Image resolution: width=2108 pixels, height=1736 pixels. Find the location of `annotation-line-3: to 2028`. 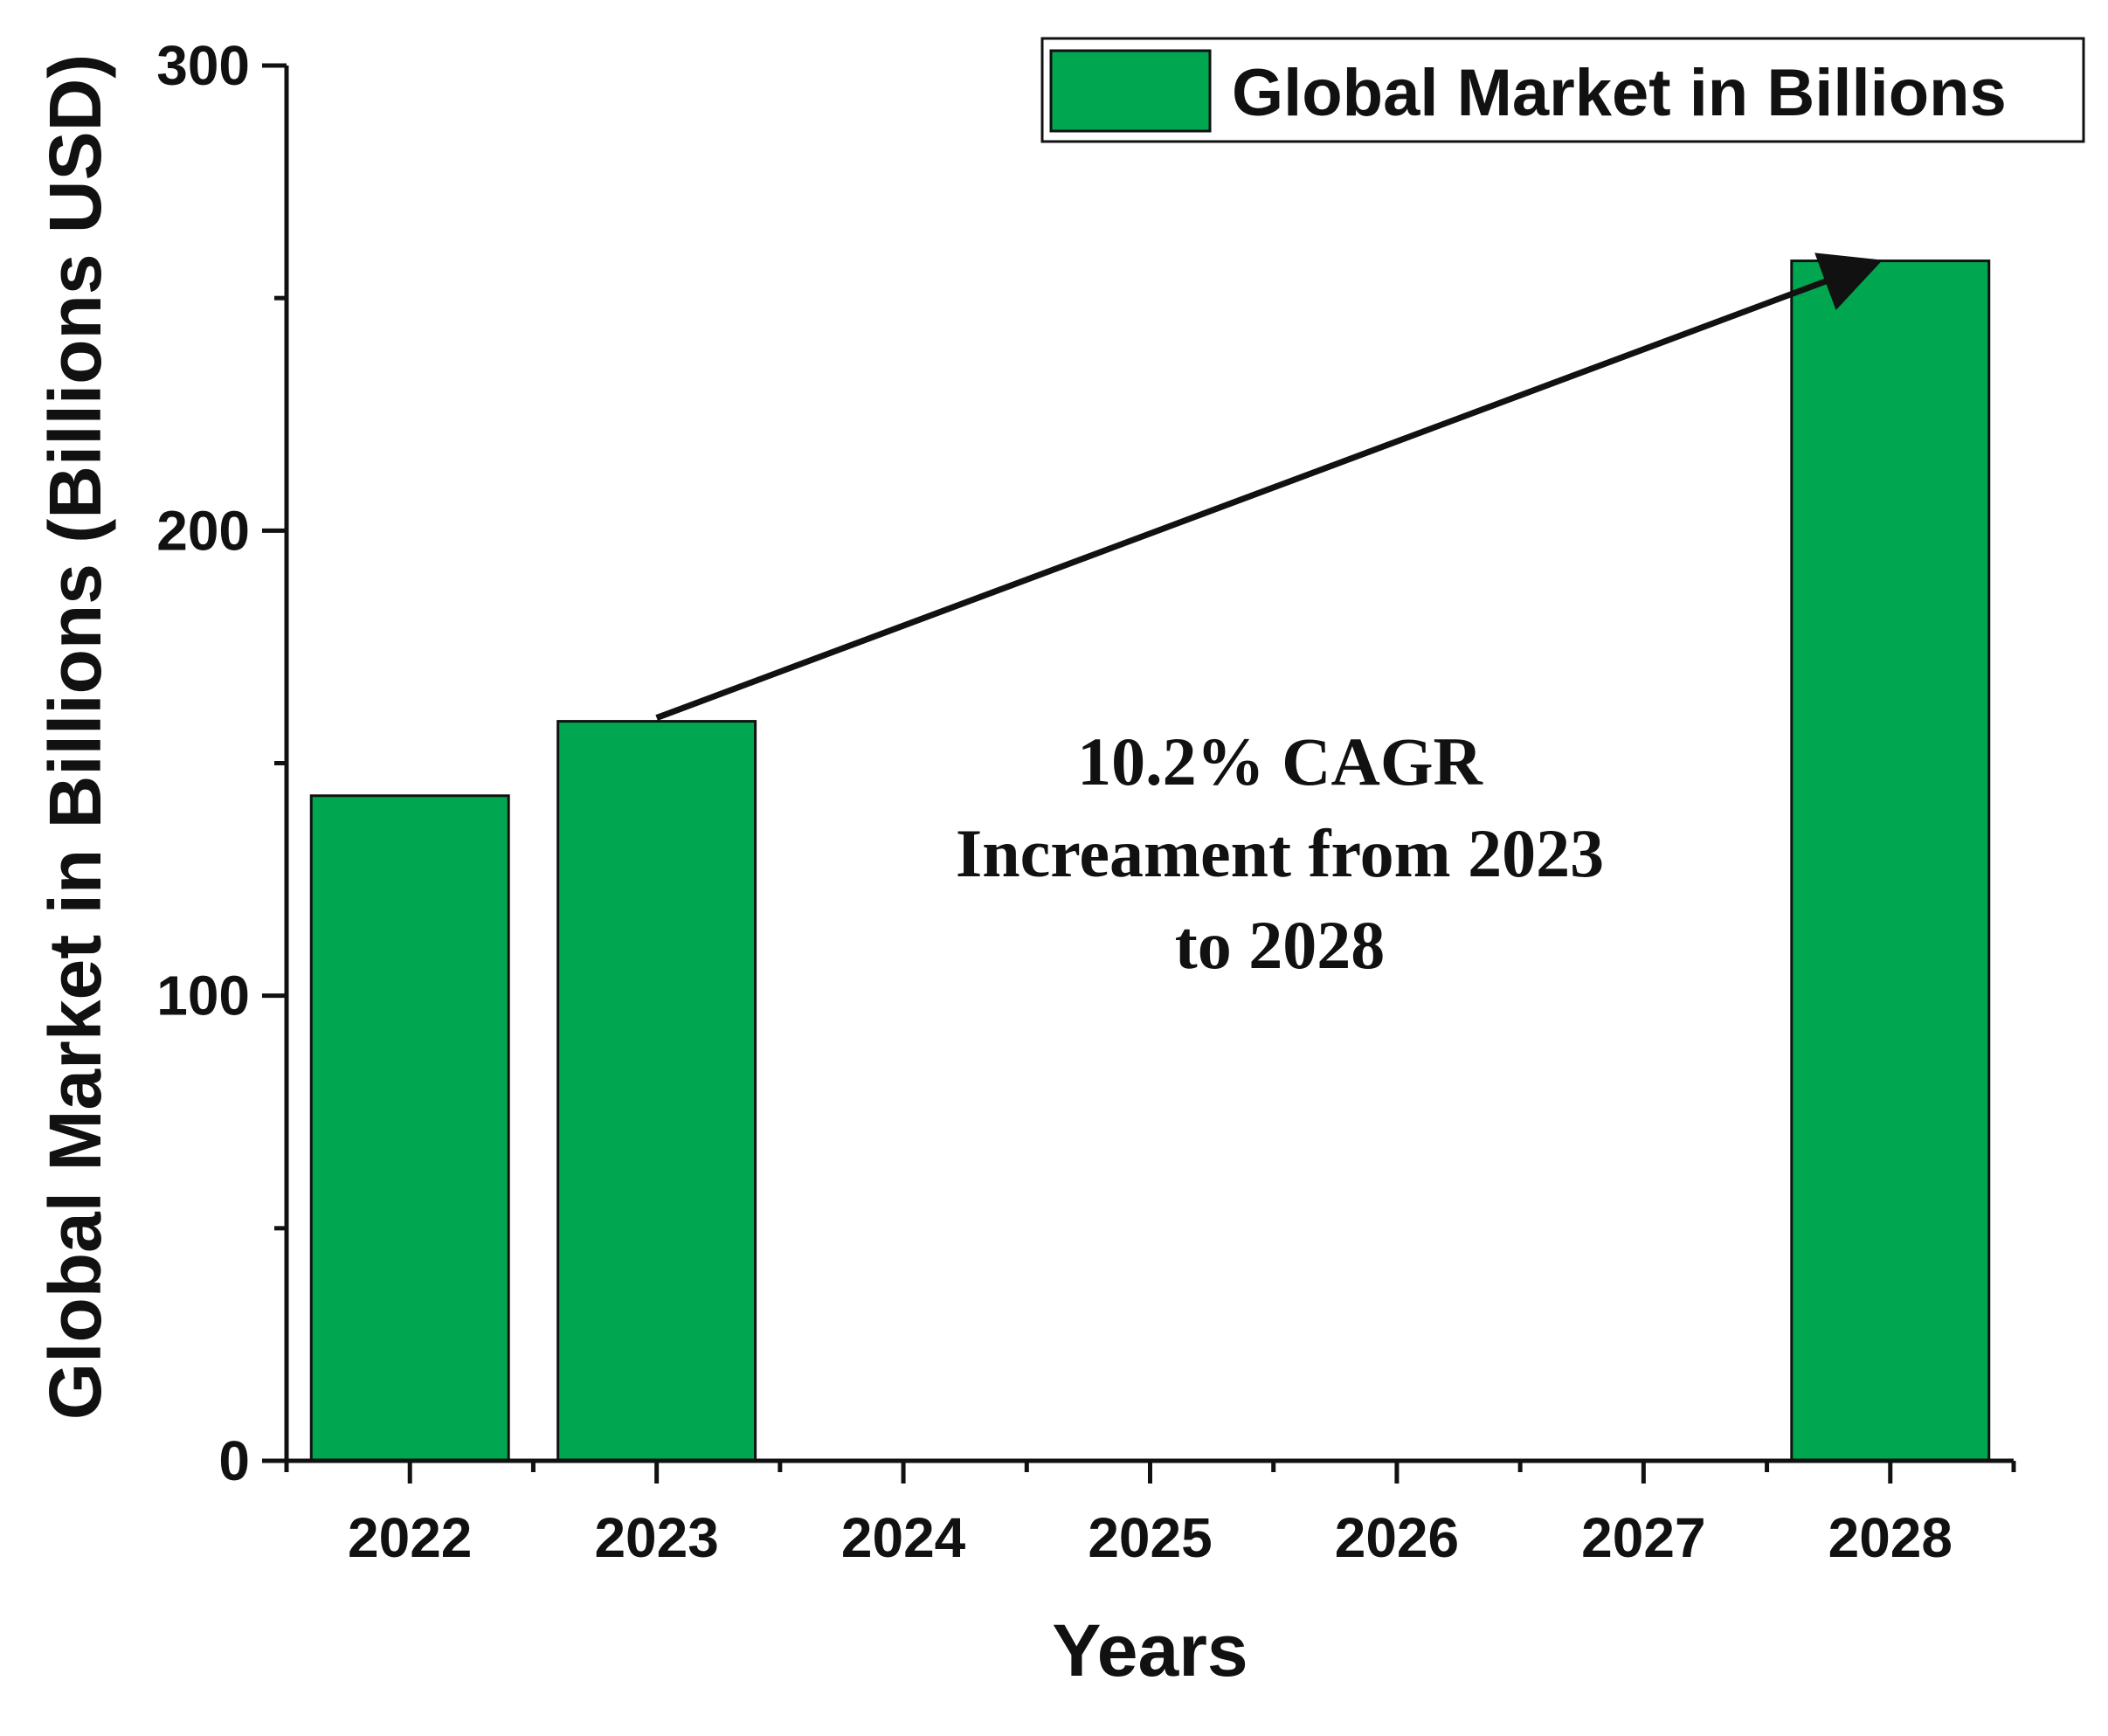

annotation-line-3: to 2028 is located at coordinates (1280, 945).